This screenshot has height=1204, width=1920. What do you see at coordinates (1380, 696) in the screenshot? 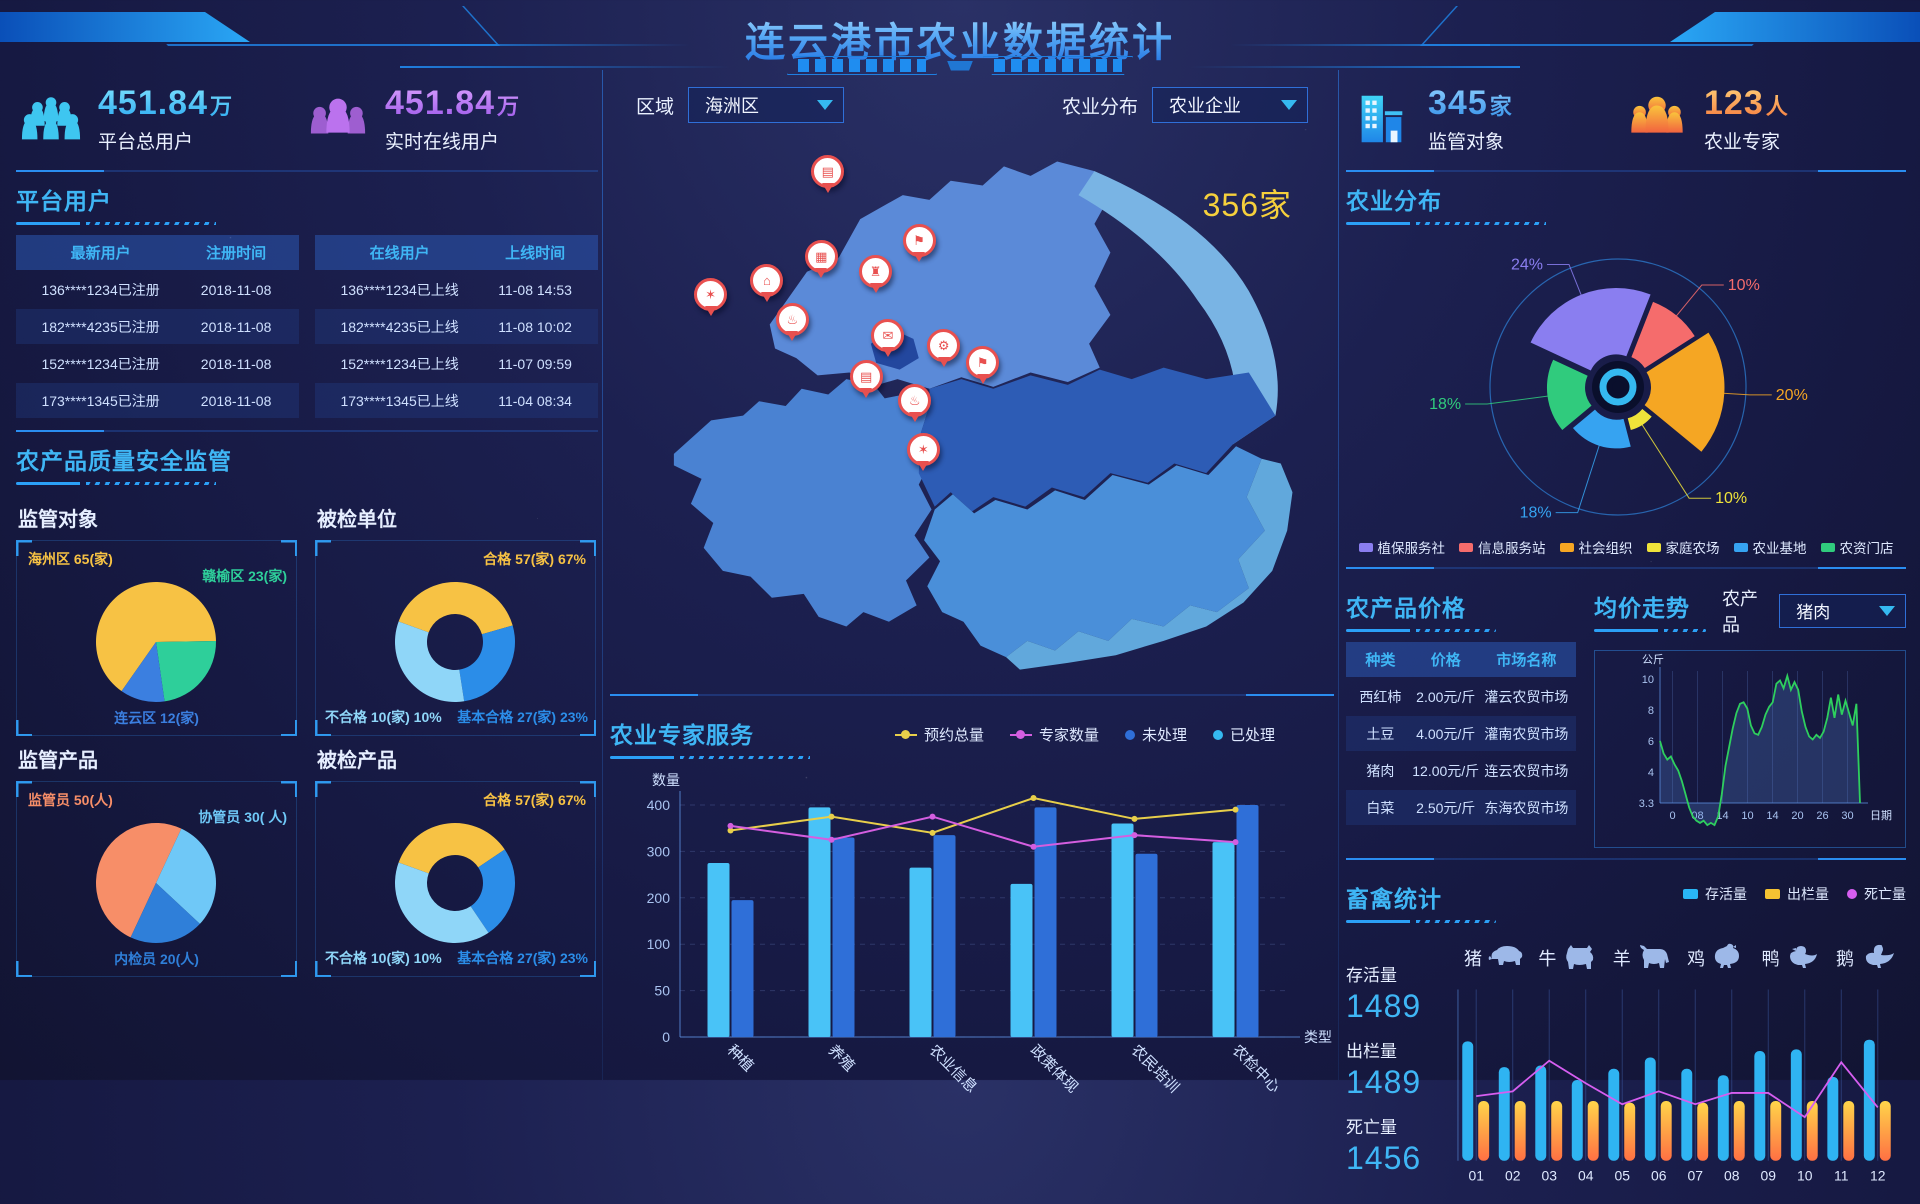
I see `table-cell: 西红柿` at bounding box center [1380, 696].